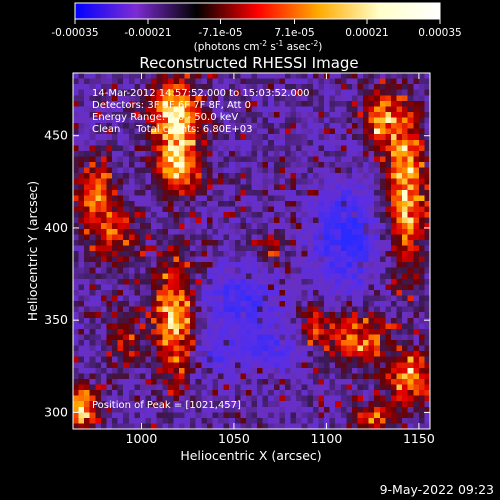  Describe the element at coordinates (165, 117) in the screenshot. I see `annotation-energy-range: Energy Range: 6.0 - 50.0 keV` at that location.